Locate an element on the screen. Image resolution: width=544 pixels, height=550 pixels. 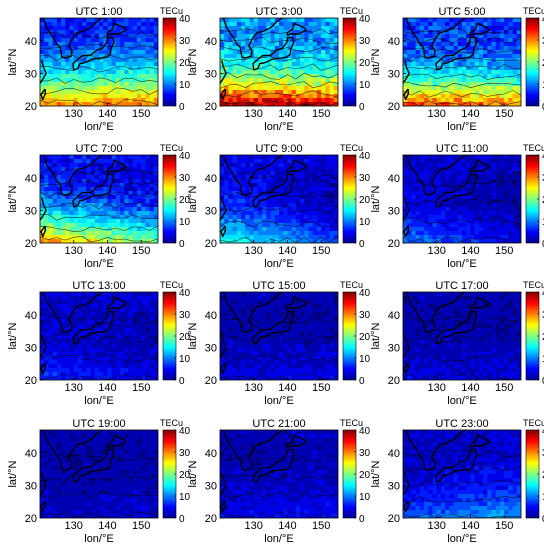
colorbar-tick-label: 0 is located at coordinates (362, 244).